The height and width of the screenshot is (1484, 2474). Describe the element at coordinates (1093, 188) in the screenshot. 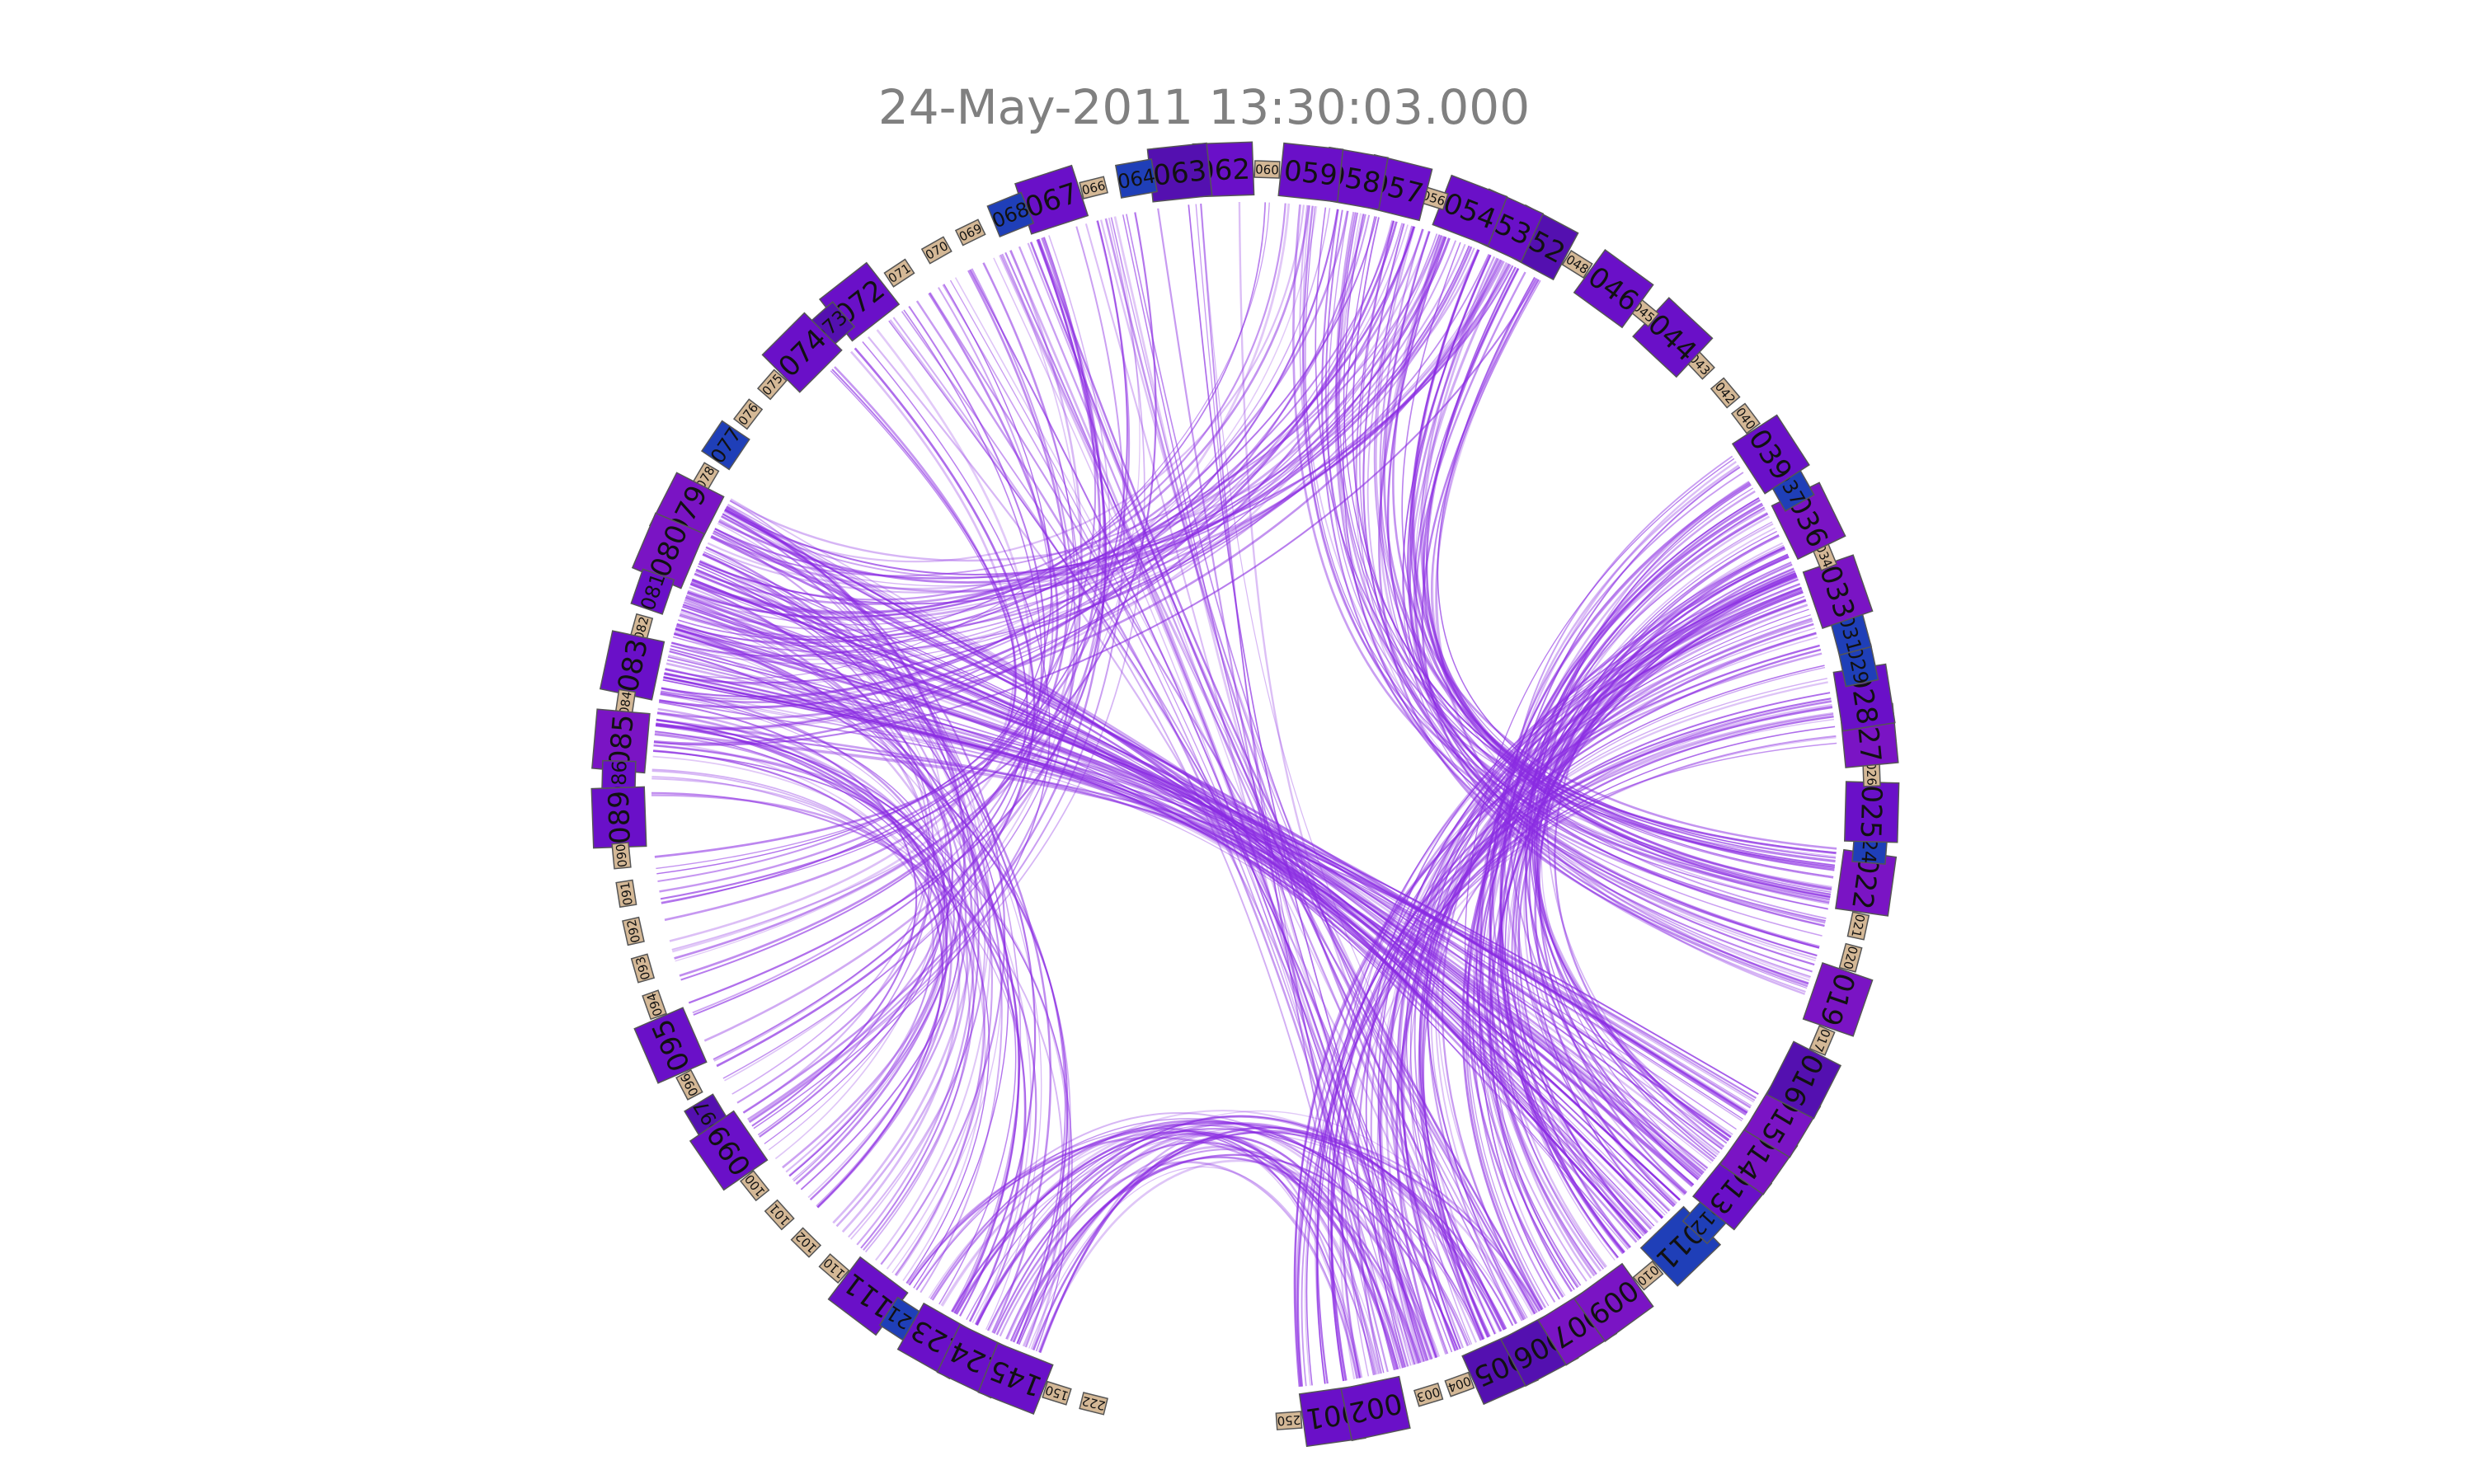

I see `node-066: 066` at that location.